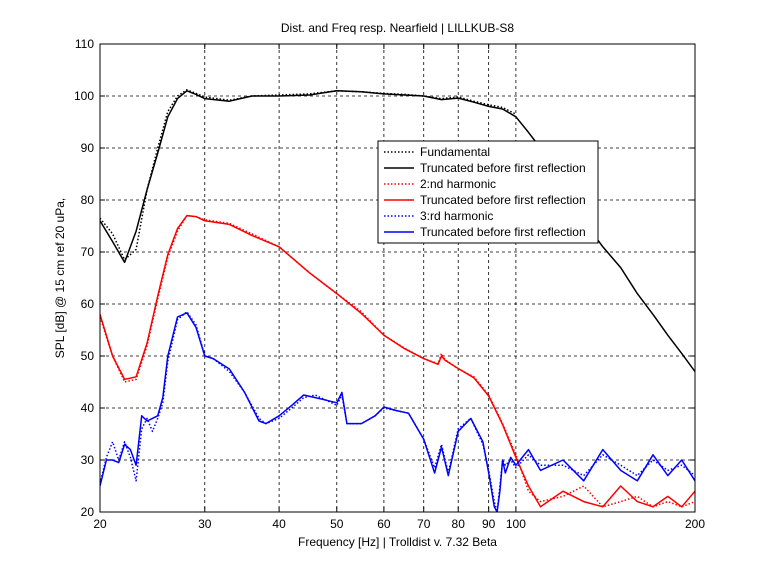 Image resolution: width=769 pixels, height=577 pixels. What do you see at coordinates (695, 524) in the screenshot?
I see `x-tick-label: 200` at bounding box center [695, 524].